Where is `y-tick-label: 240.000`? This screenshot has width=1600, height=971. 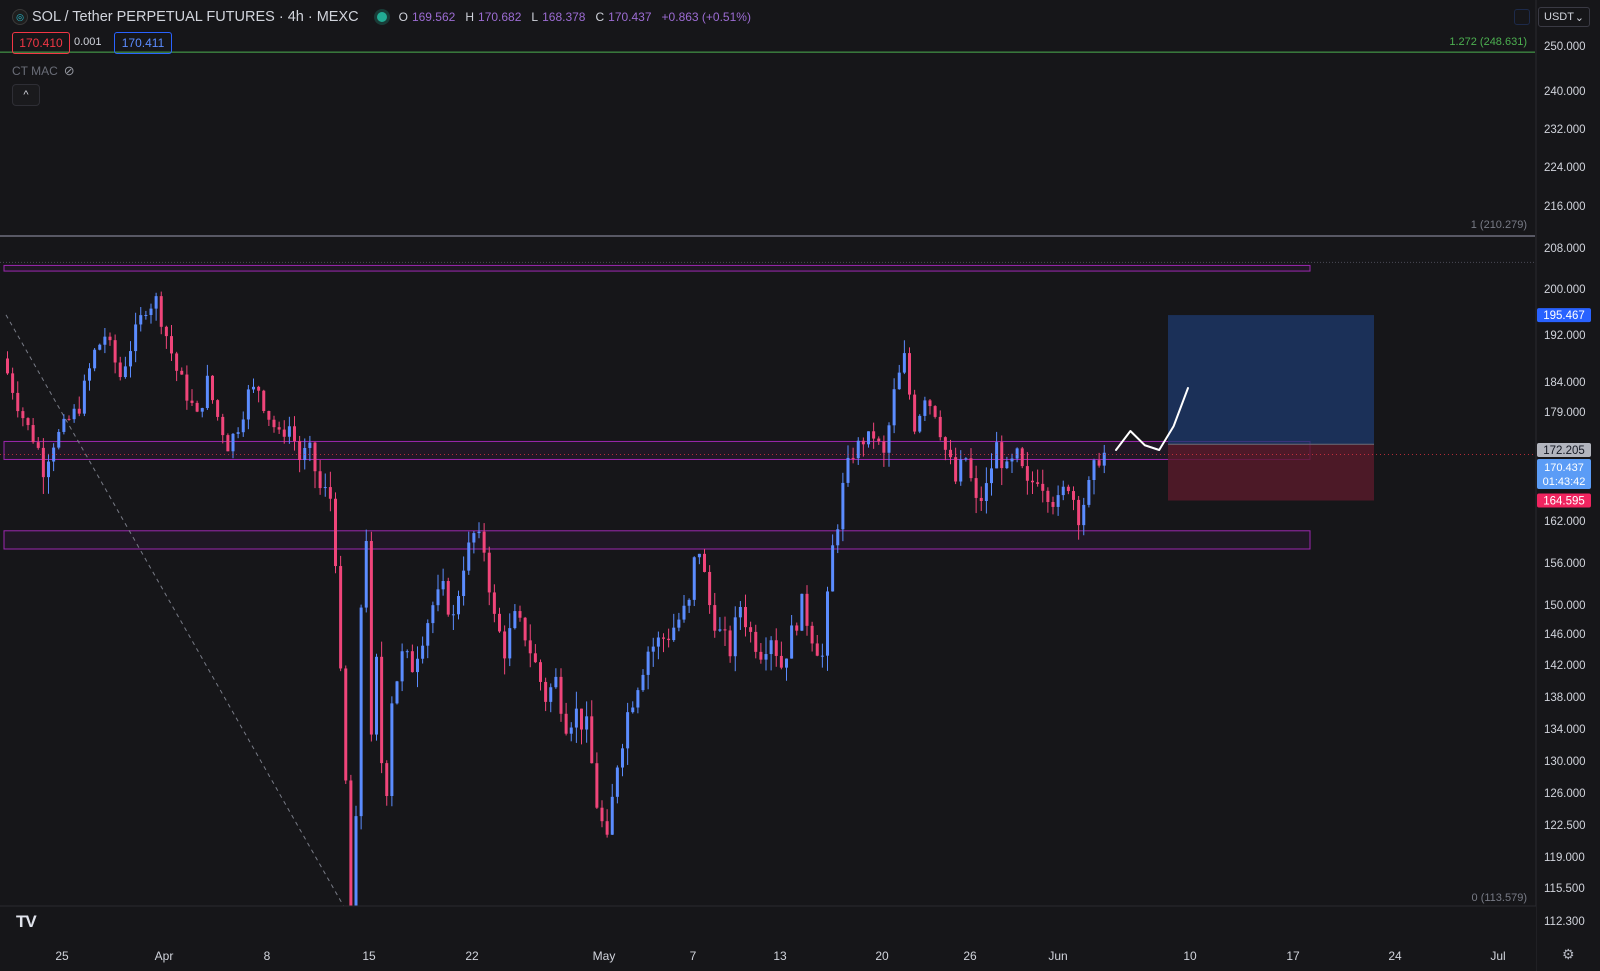 y-tick-label: 240.000 is located at coordinates (1565, 92).